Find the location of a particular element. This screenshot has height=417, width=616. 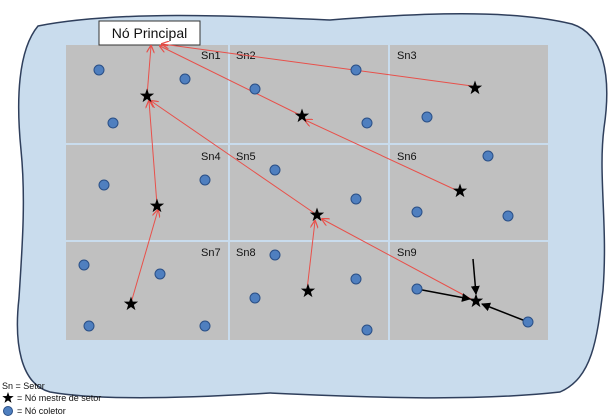

sector-sn6 is located at coordinates (469, 192).